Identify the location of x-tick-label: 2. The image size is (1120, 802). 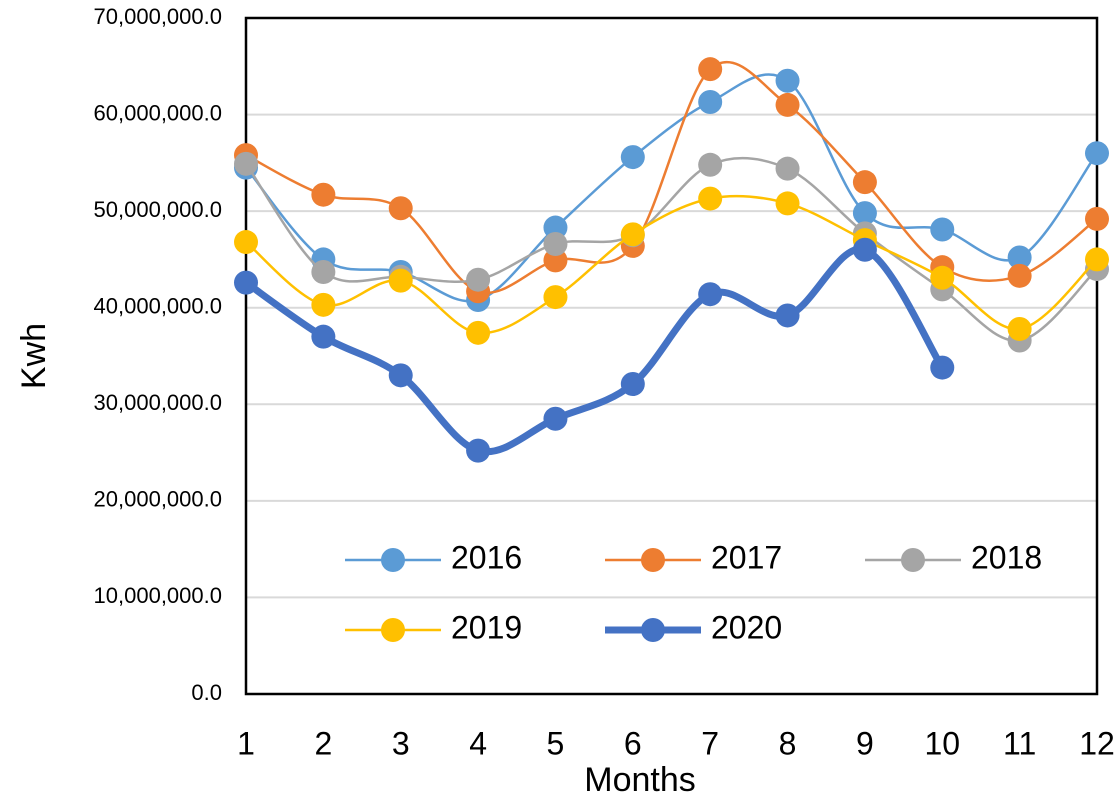
(323, 743).